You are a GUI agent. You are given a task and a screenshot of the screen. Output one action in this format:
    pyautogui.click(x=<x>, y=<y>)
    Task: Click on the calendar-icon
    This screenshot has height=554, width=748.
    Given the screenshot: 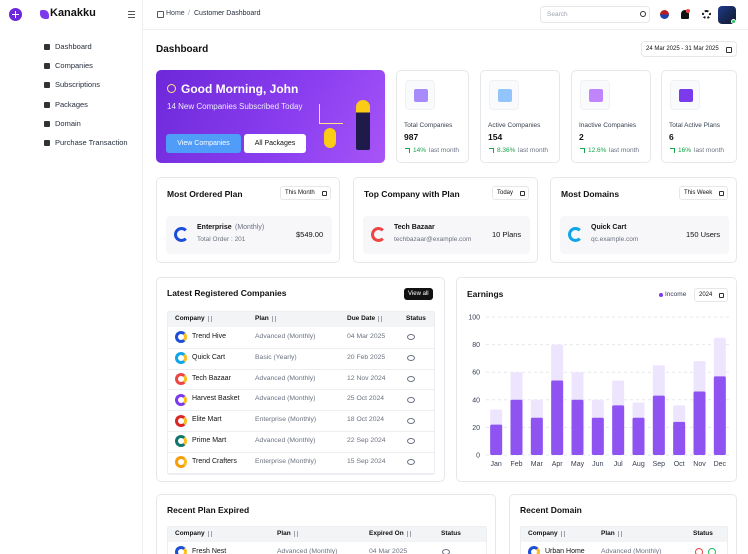 What is the action you would take?
    pyautogui.click(x=324, y=193)
    